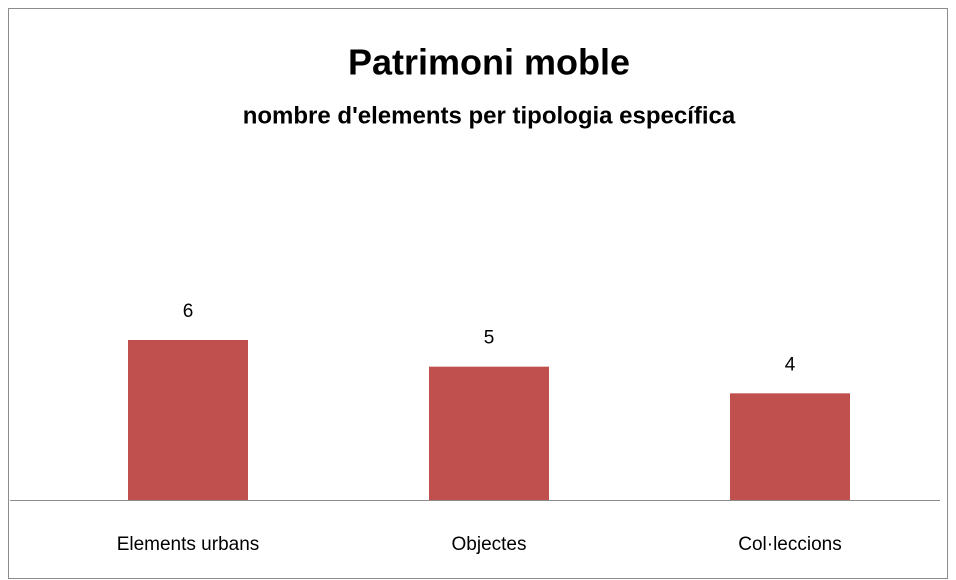  Describe the element at coordinates (489, 338) in the screenshot. I see `data-label: 5` at that location.